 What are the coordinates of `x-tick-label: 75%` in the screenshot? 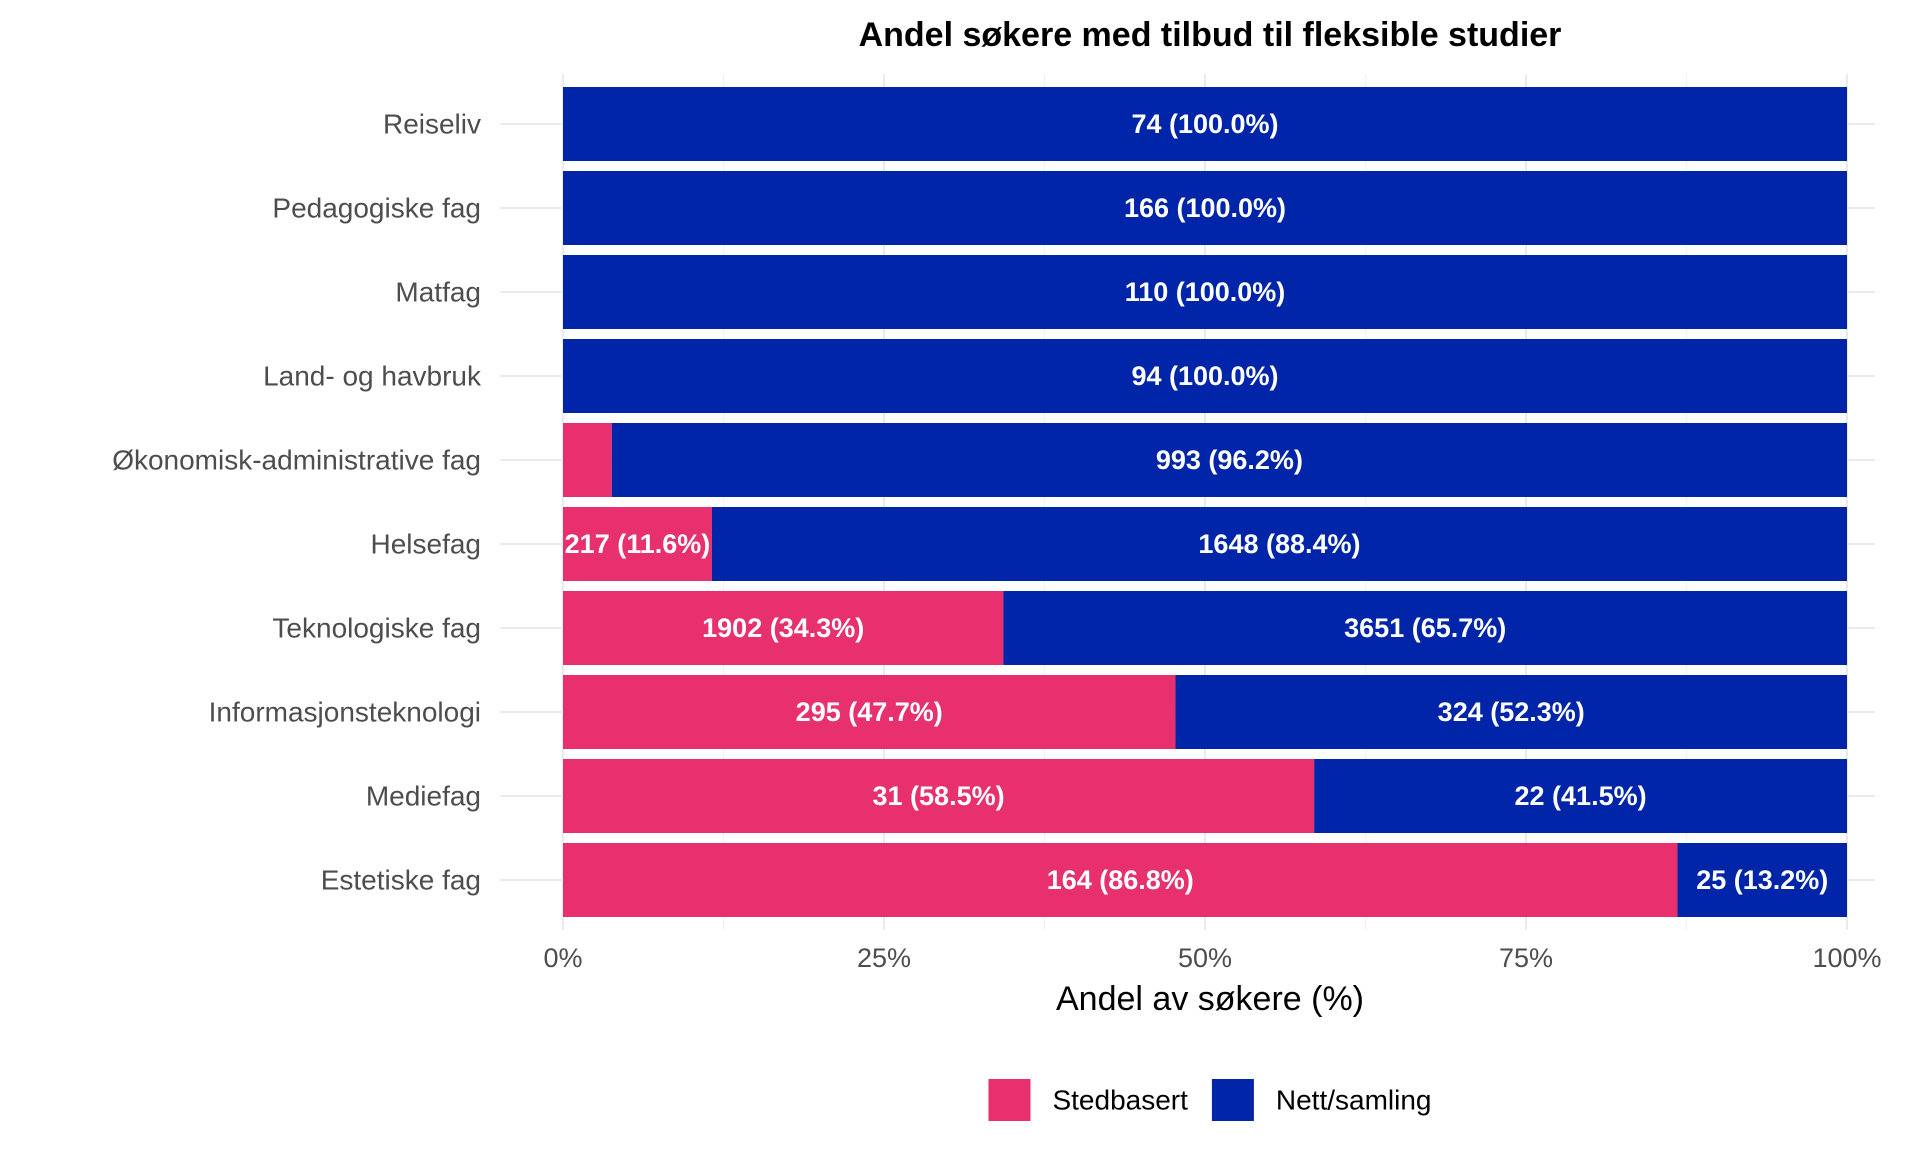 It's located at (1526, 958).